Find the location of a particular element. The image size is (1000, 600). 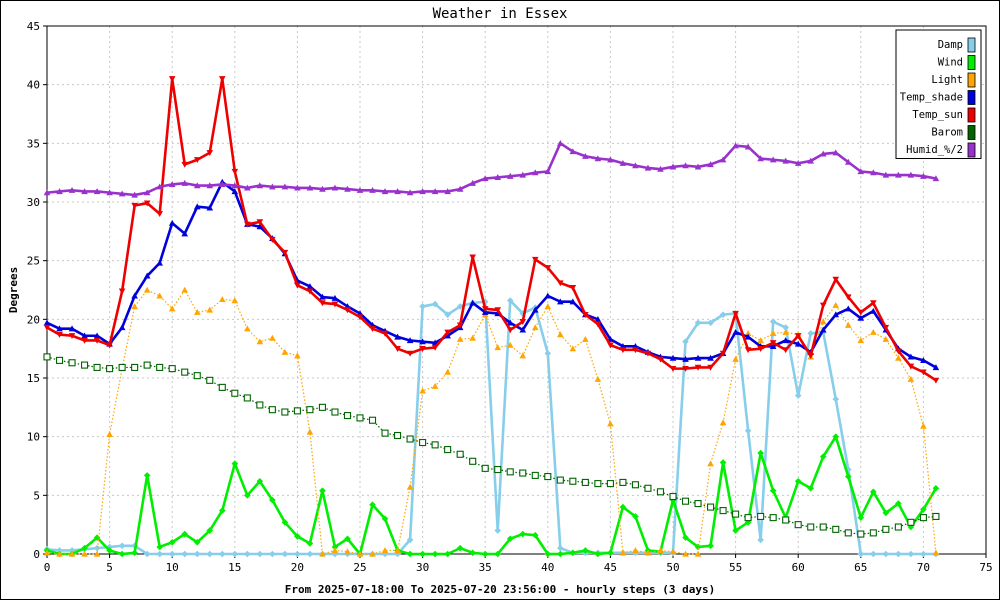

x-tick-label: 25 is located at coordinates (359, 567).